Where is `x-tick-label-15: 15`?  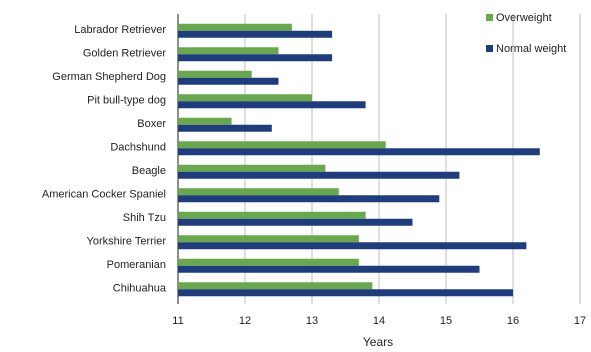 x-tick-label-15: 15 is located at coordinates (446, 321).